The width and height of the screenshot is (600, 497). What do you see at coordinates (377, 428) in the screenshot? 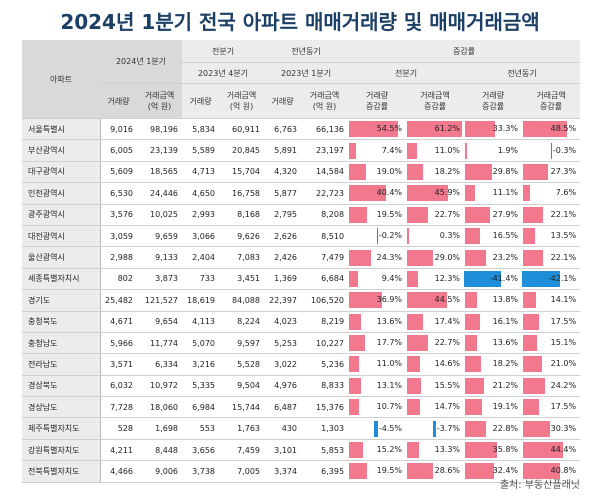
I see `change-cell-c1: -4.5%` at bounding box center [377, 428].